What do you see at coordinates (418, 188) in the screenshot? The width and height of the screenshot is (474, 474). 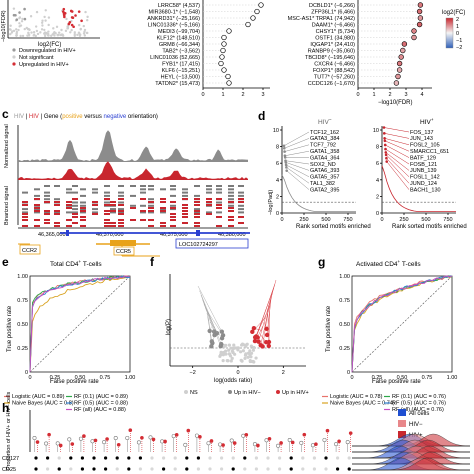 I see `d-rank-curve` at bounding box center [418, 188].